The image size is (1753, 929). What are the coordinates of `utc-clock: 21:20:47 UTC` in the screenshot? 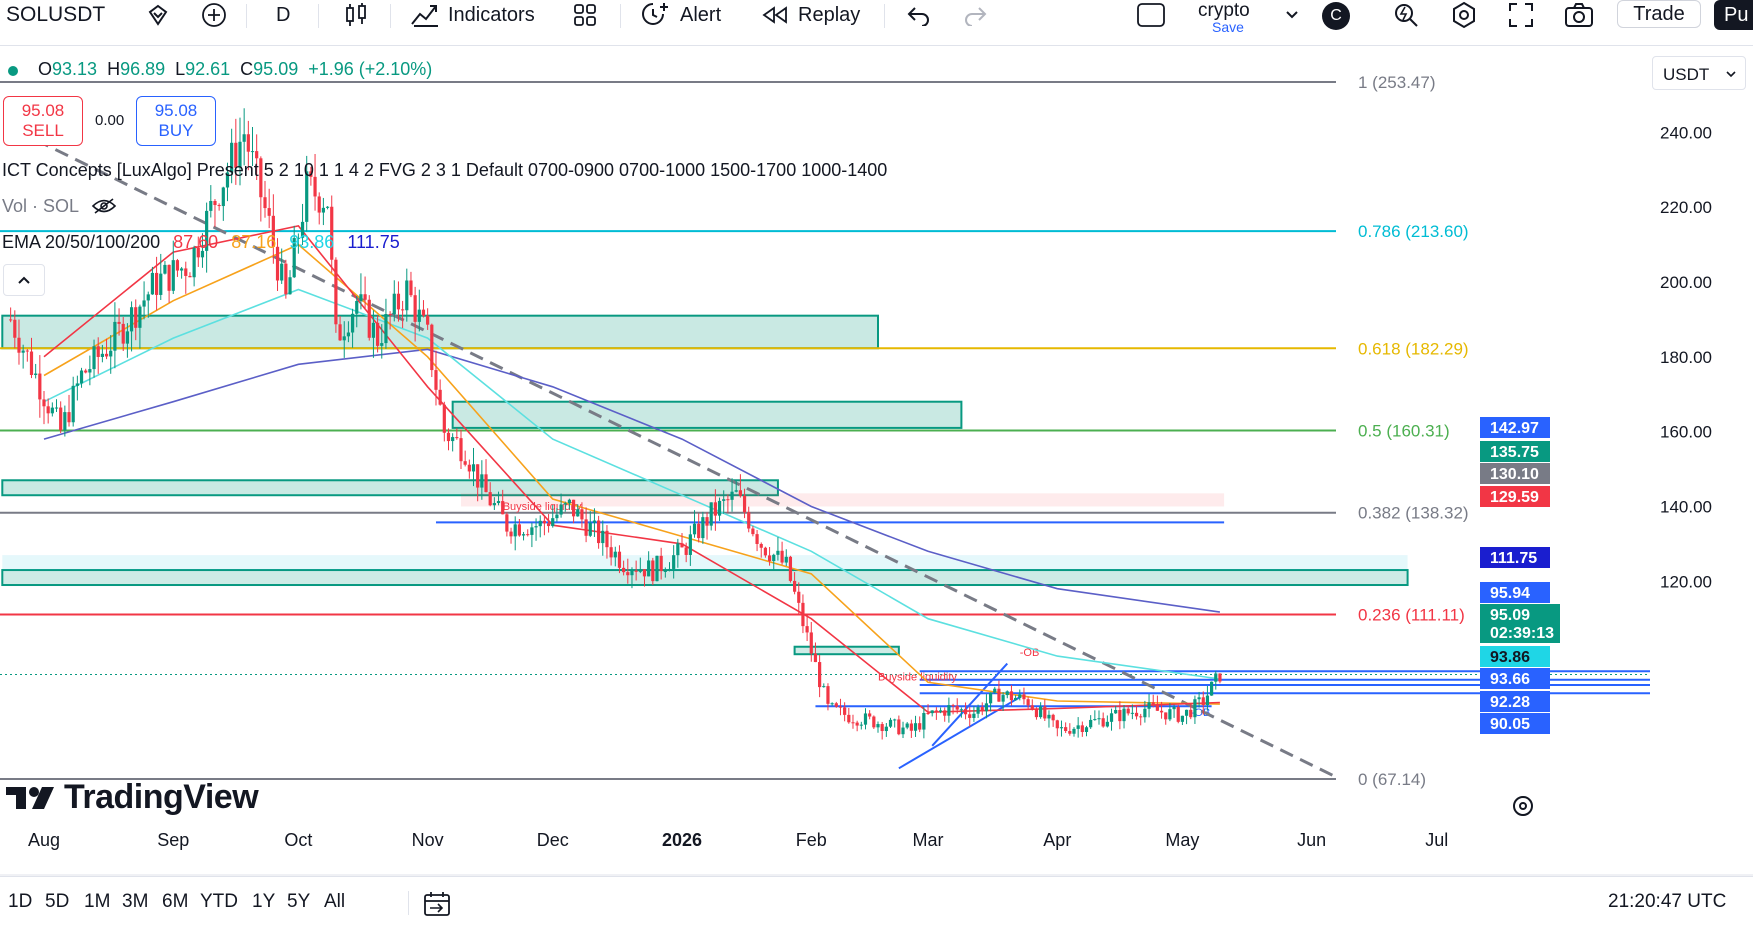 It's located at (1667, 901).